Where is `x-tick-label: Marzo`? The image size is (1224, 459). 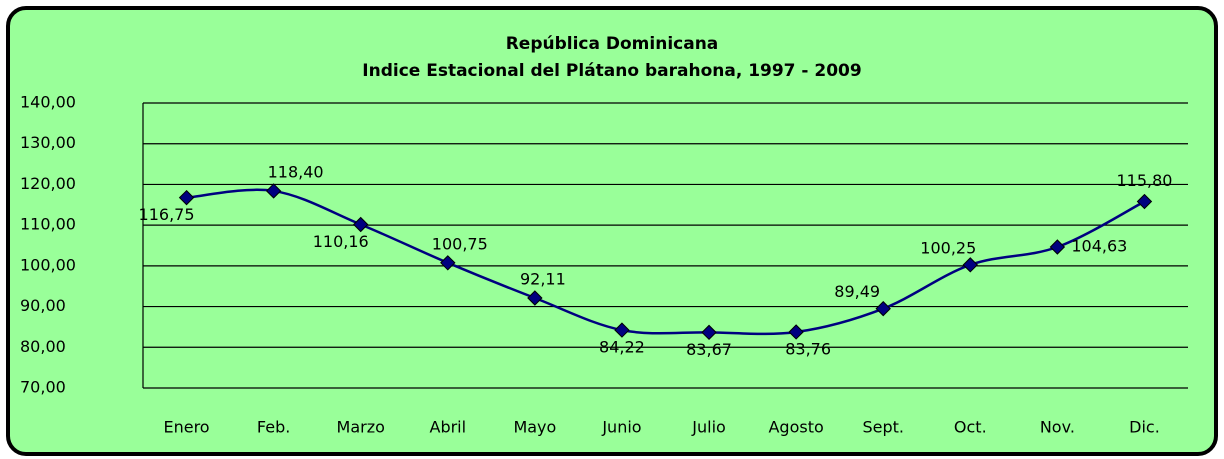 x-tick-label: Marzo is located at coordinates (361, 427).